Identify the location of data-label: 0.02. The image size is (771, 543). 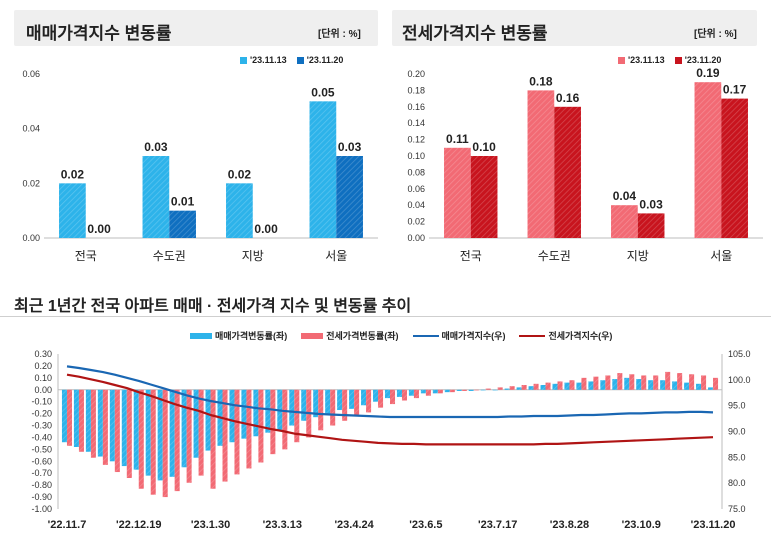
(73, 174).